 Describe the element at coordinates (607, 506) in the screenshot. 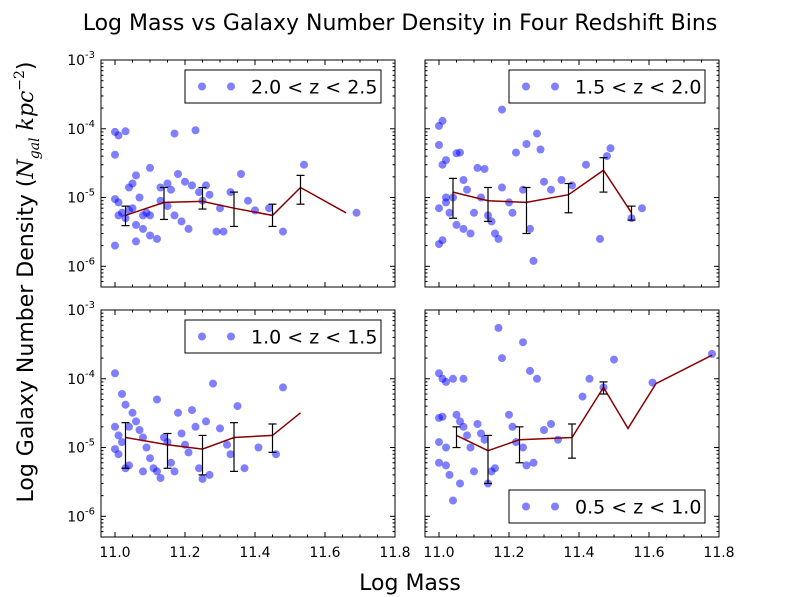

I see `legend: 0.5 < z < 1.0` at that location.